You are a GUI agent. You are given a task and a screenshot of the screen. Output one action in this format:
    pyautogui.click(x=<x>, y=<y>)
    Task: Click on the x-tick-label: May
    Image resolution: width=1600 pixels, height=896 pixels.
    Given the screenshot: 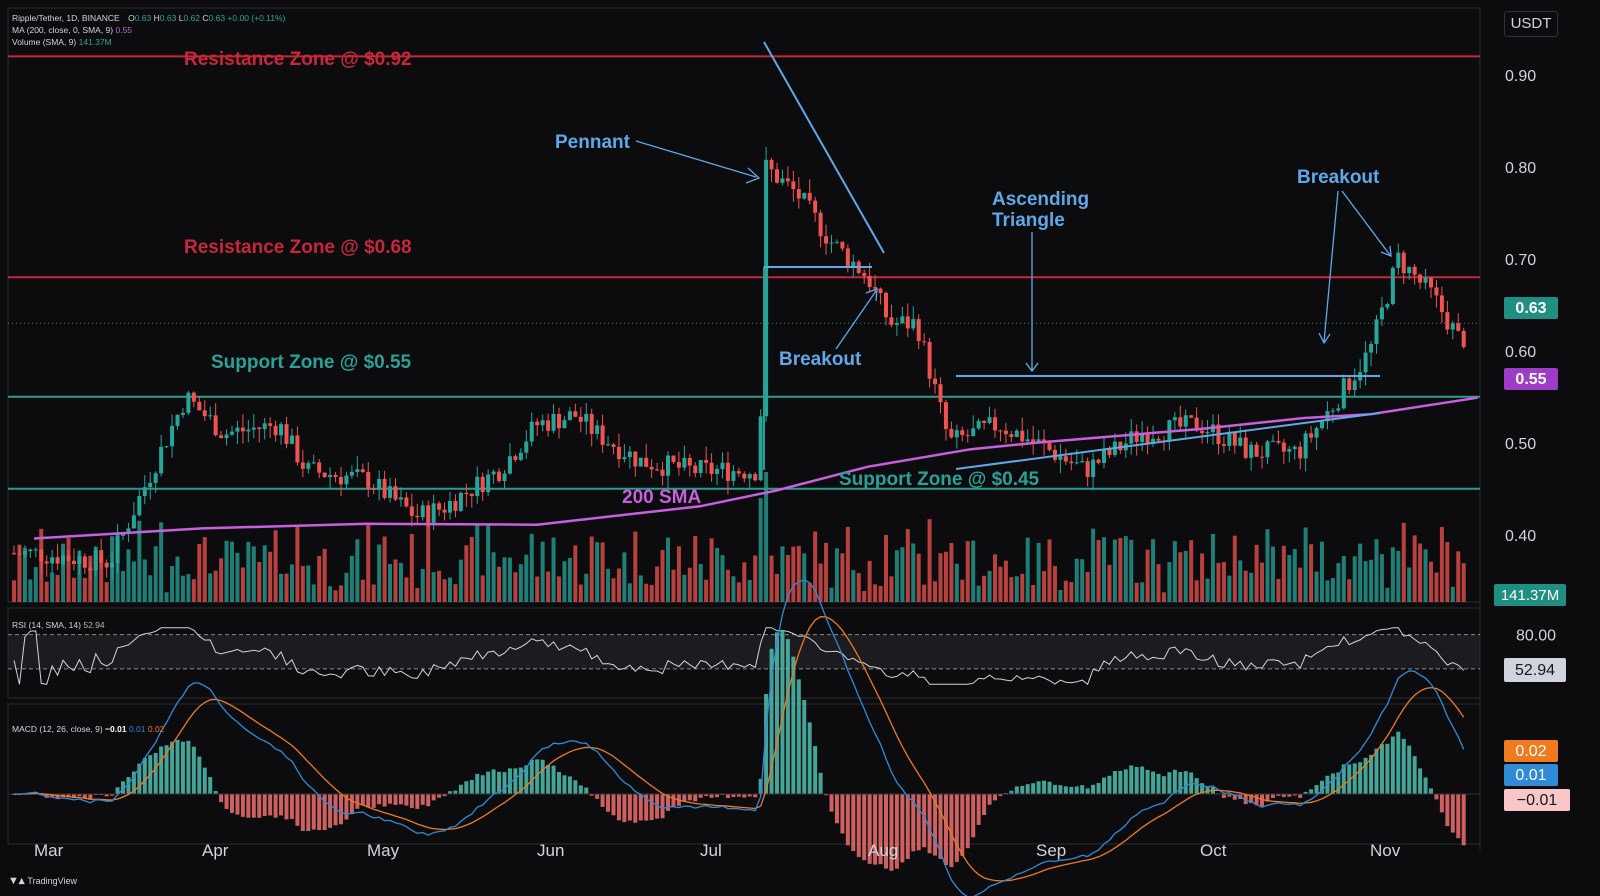 What is the action you would take?
    pyautogui.click(x=383, y=850)
    